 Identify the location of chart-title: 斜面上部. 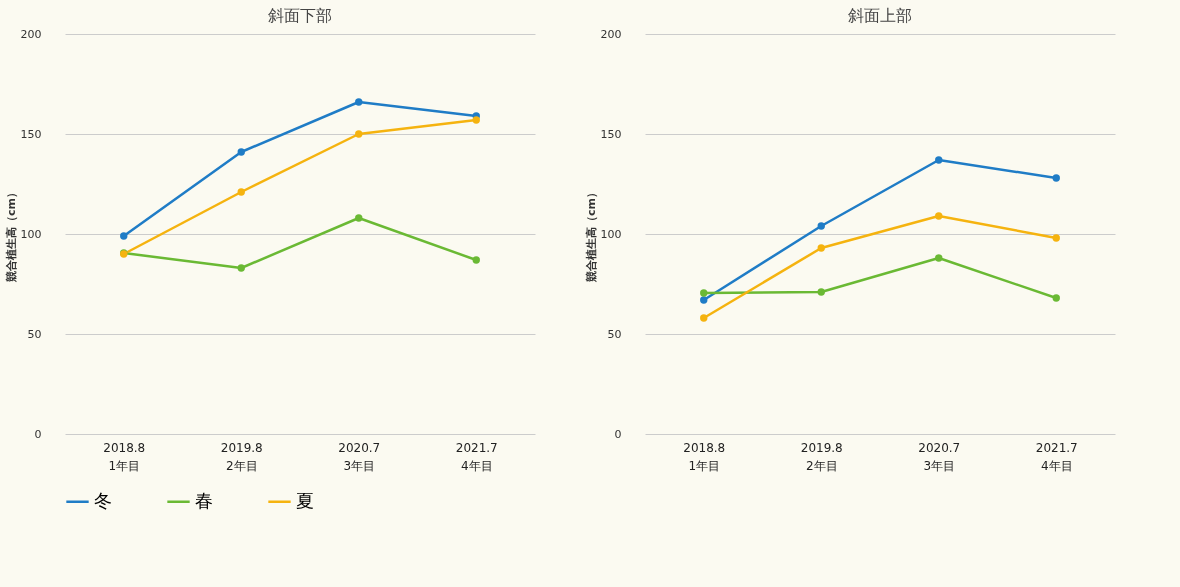
(880, 15).